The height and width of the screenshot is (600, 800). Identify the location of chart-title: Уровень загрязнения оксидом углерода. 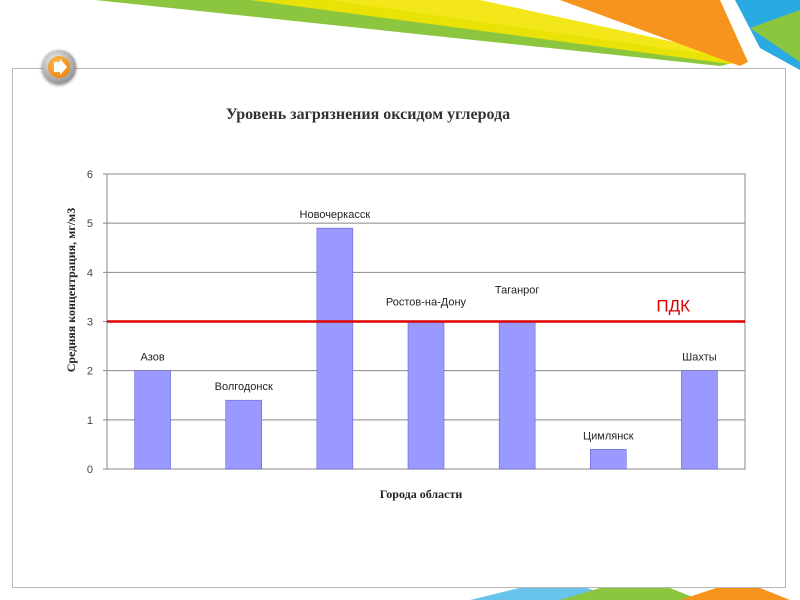
(368, 114).